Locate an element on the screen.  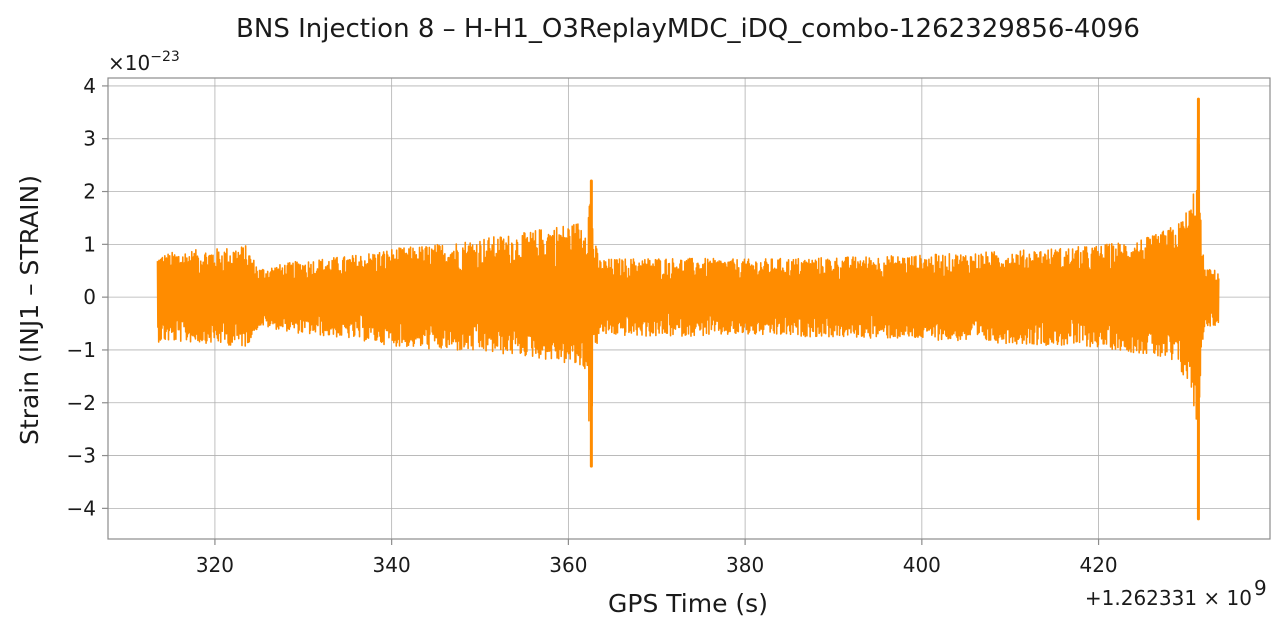
x-tick-label: 380 is located at coordinates (745, 565).